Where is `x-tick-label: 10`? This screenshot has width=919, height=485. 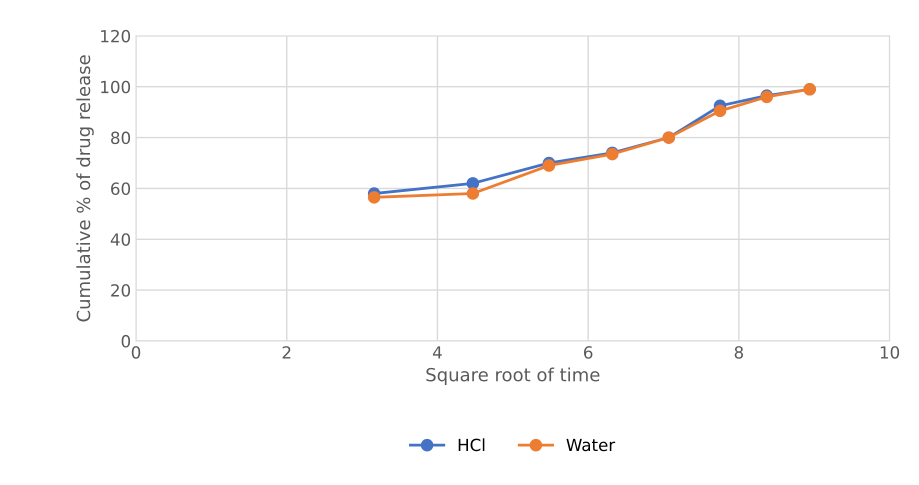 x-tick-label: 10 is located at coordinates (890, 352).